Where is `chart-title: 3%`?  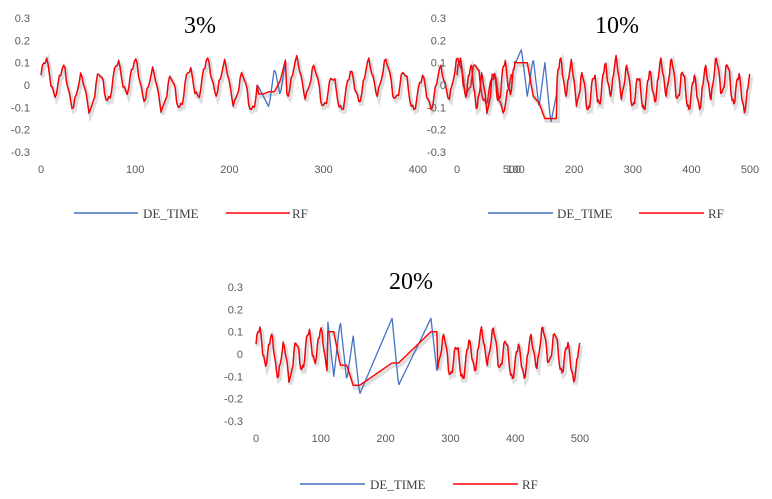 chart-title: 3% is located at coordinates (200, 26).